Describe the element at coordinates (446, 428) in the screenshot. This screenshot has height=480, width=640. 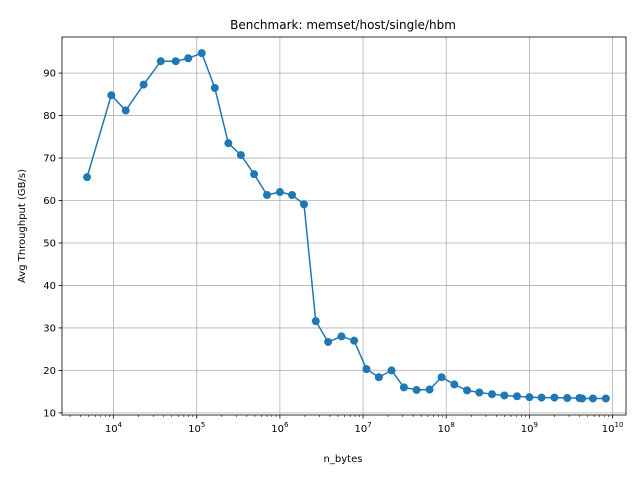
I see `x-tick-label: 10⁸` at that location.